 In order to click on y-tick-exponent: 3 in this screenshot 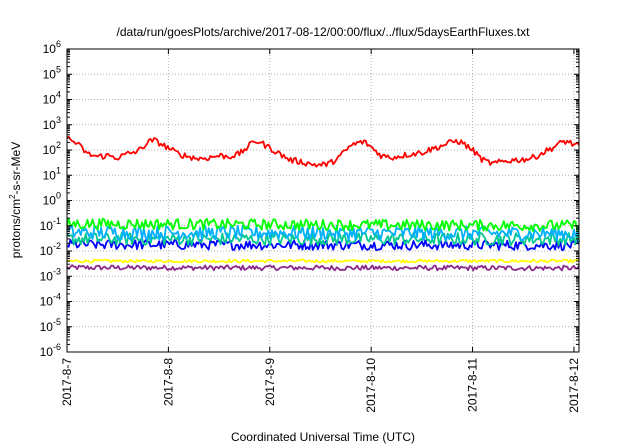, I will do `click(58, 120)`.